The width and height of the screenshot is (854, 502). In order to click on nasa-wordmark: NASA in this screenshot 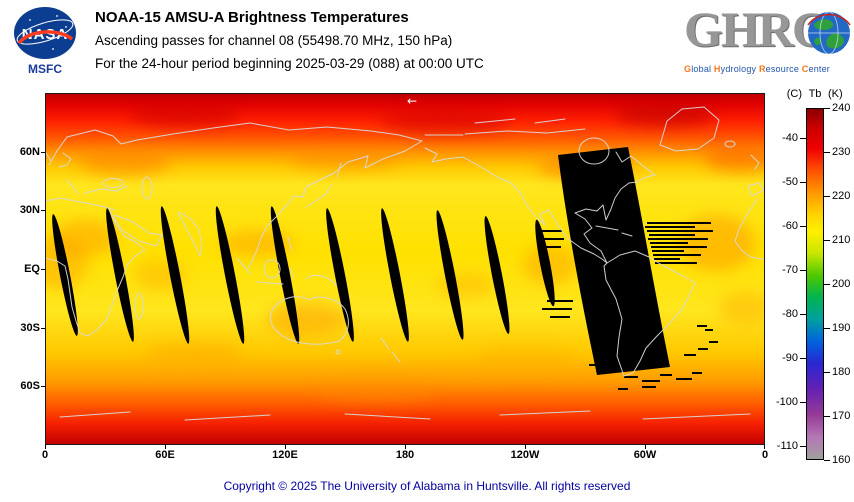, I will do `click(45, 34)`.